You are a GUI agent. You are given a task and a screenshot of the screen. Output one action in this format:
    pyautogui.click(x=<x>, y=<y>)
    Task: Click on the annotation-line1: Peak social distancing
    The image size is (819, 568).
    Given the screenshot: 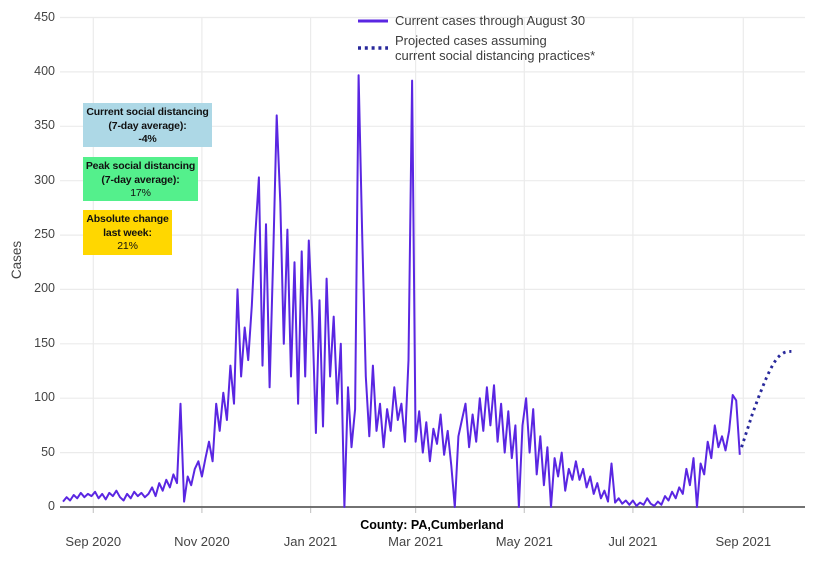 What is the action you would take?
    pyautogui.click(x=140, y=166)
    